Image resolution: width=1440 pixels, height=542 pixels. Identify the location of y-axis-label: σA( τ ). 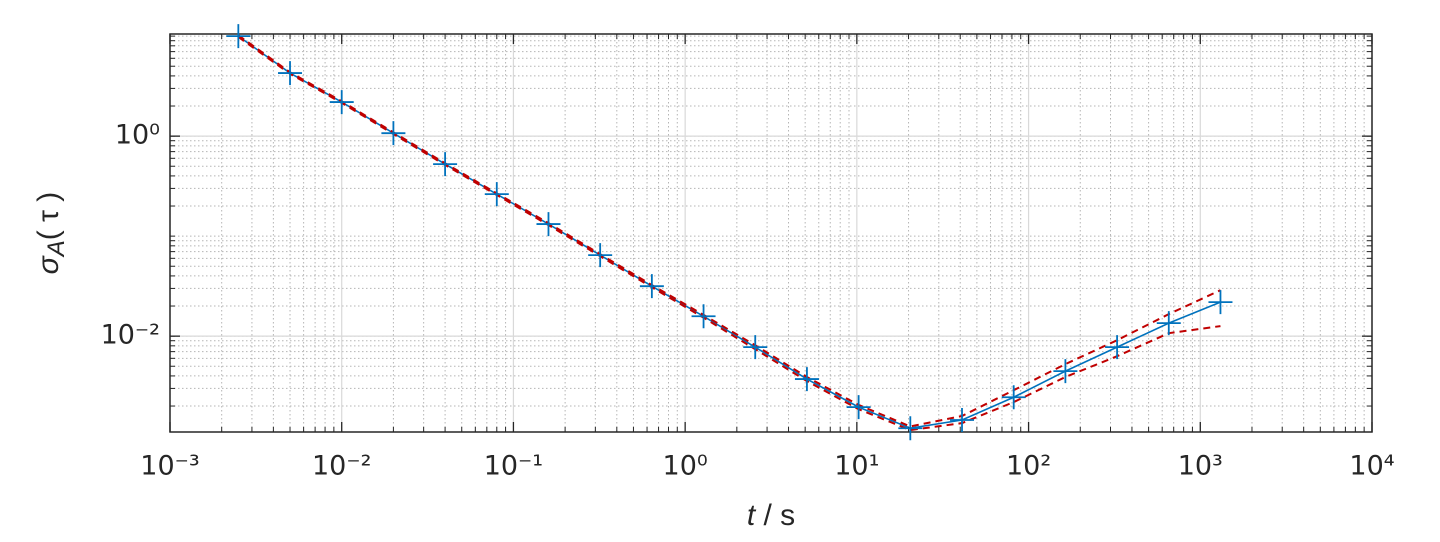
(51, 233).